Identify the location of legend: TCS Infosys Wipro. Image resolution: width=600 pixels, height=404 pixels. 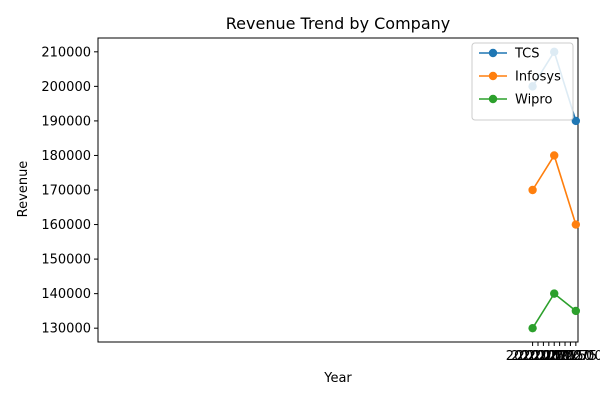
(522, 81).